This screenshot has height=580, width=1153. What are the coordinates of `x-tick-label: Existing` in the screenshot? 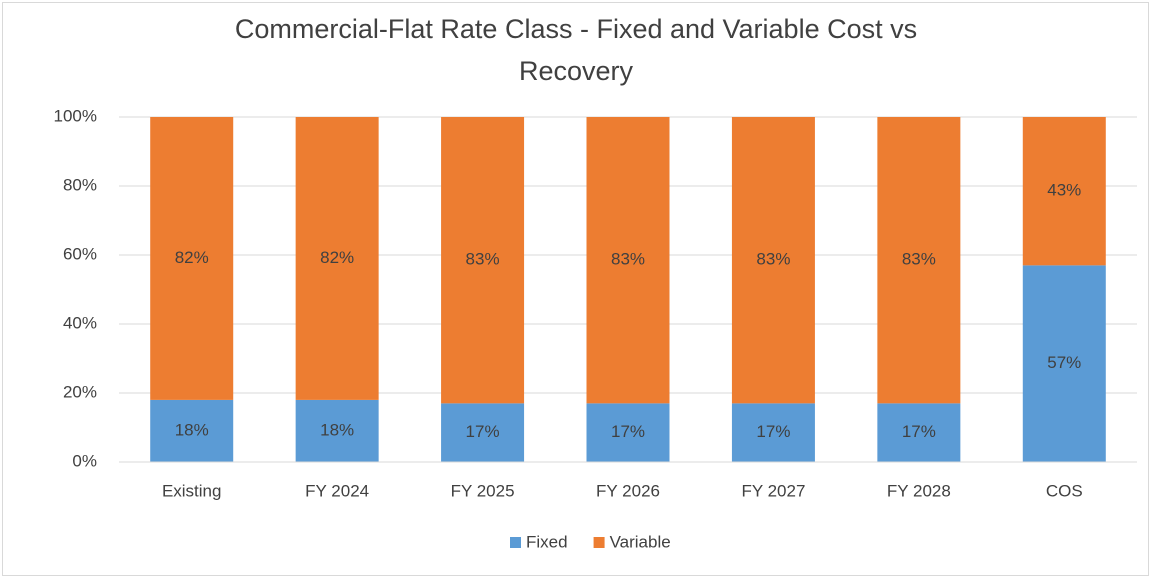 It's located at (192, 490).